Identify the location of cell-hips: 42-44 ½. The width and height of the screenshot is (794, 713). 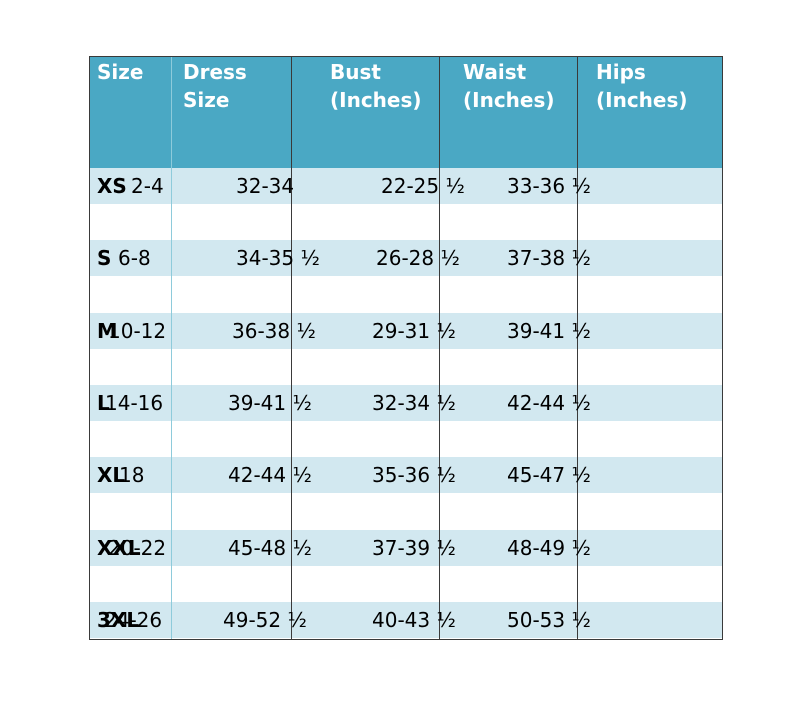
(549, 403).